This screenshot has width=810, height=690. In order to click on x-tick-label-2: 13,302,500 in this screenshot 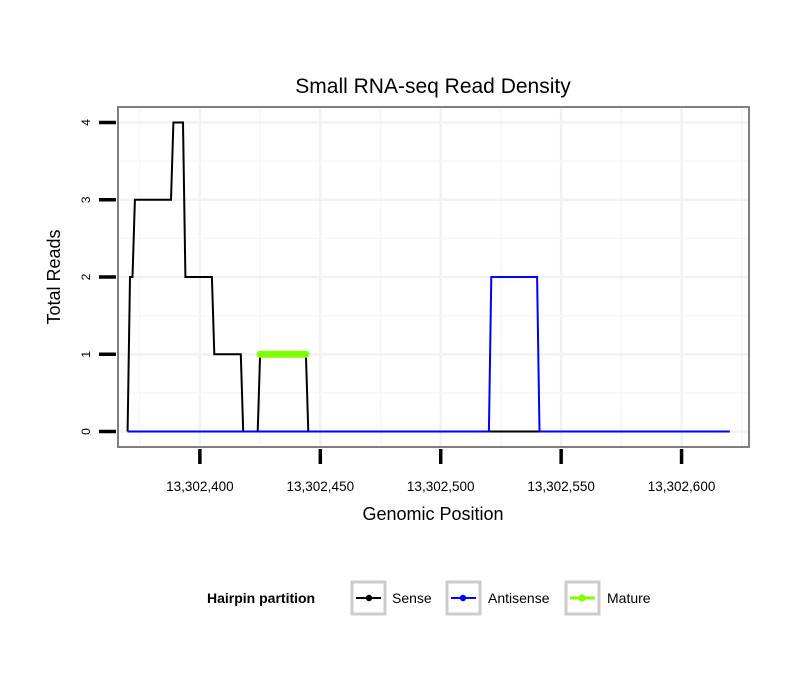, I will do `click(441, 486)`.